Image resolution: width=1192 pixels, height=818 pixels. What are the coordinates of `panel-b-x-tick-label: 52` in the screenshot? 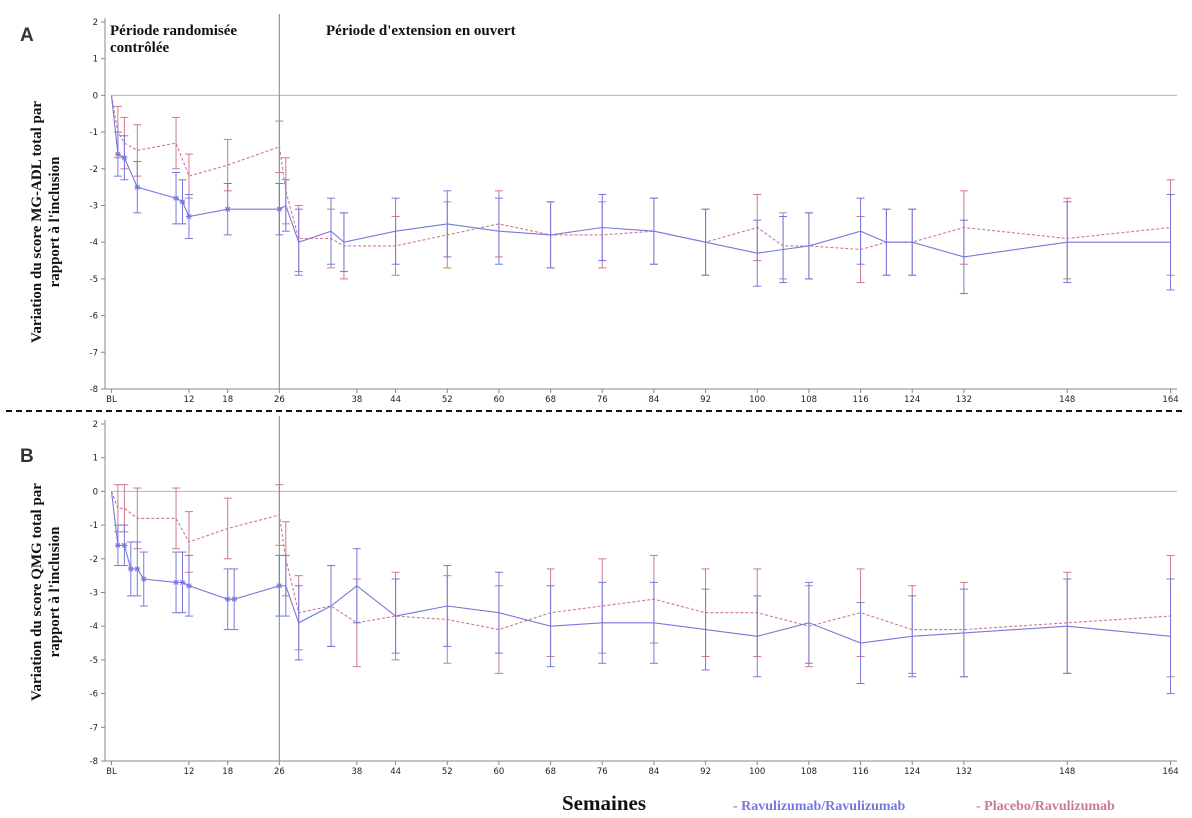 It's located at (447, 772).